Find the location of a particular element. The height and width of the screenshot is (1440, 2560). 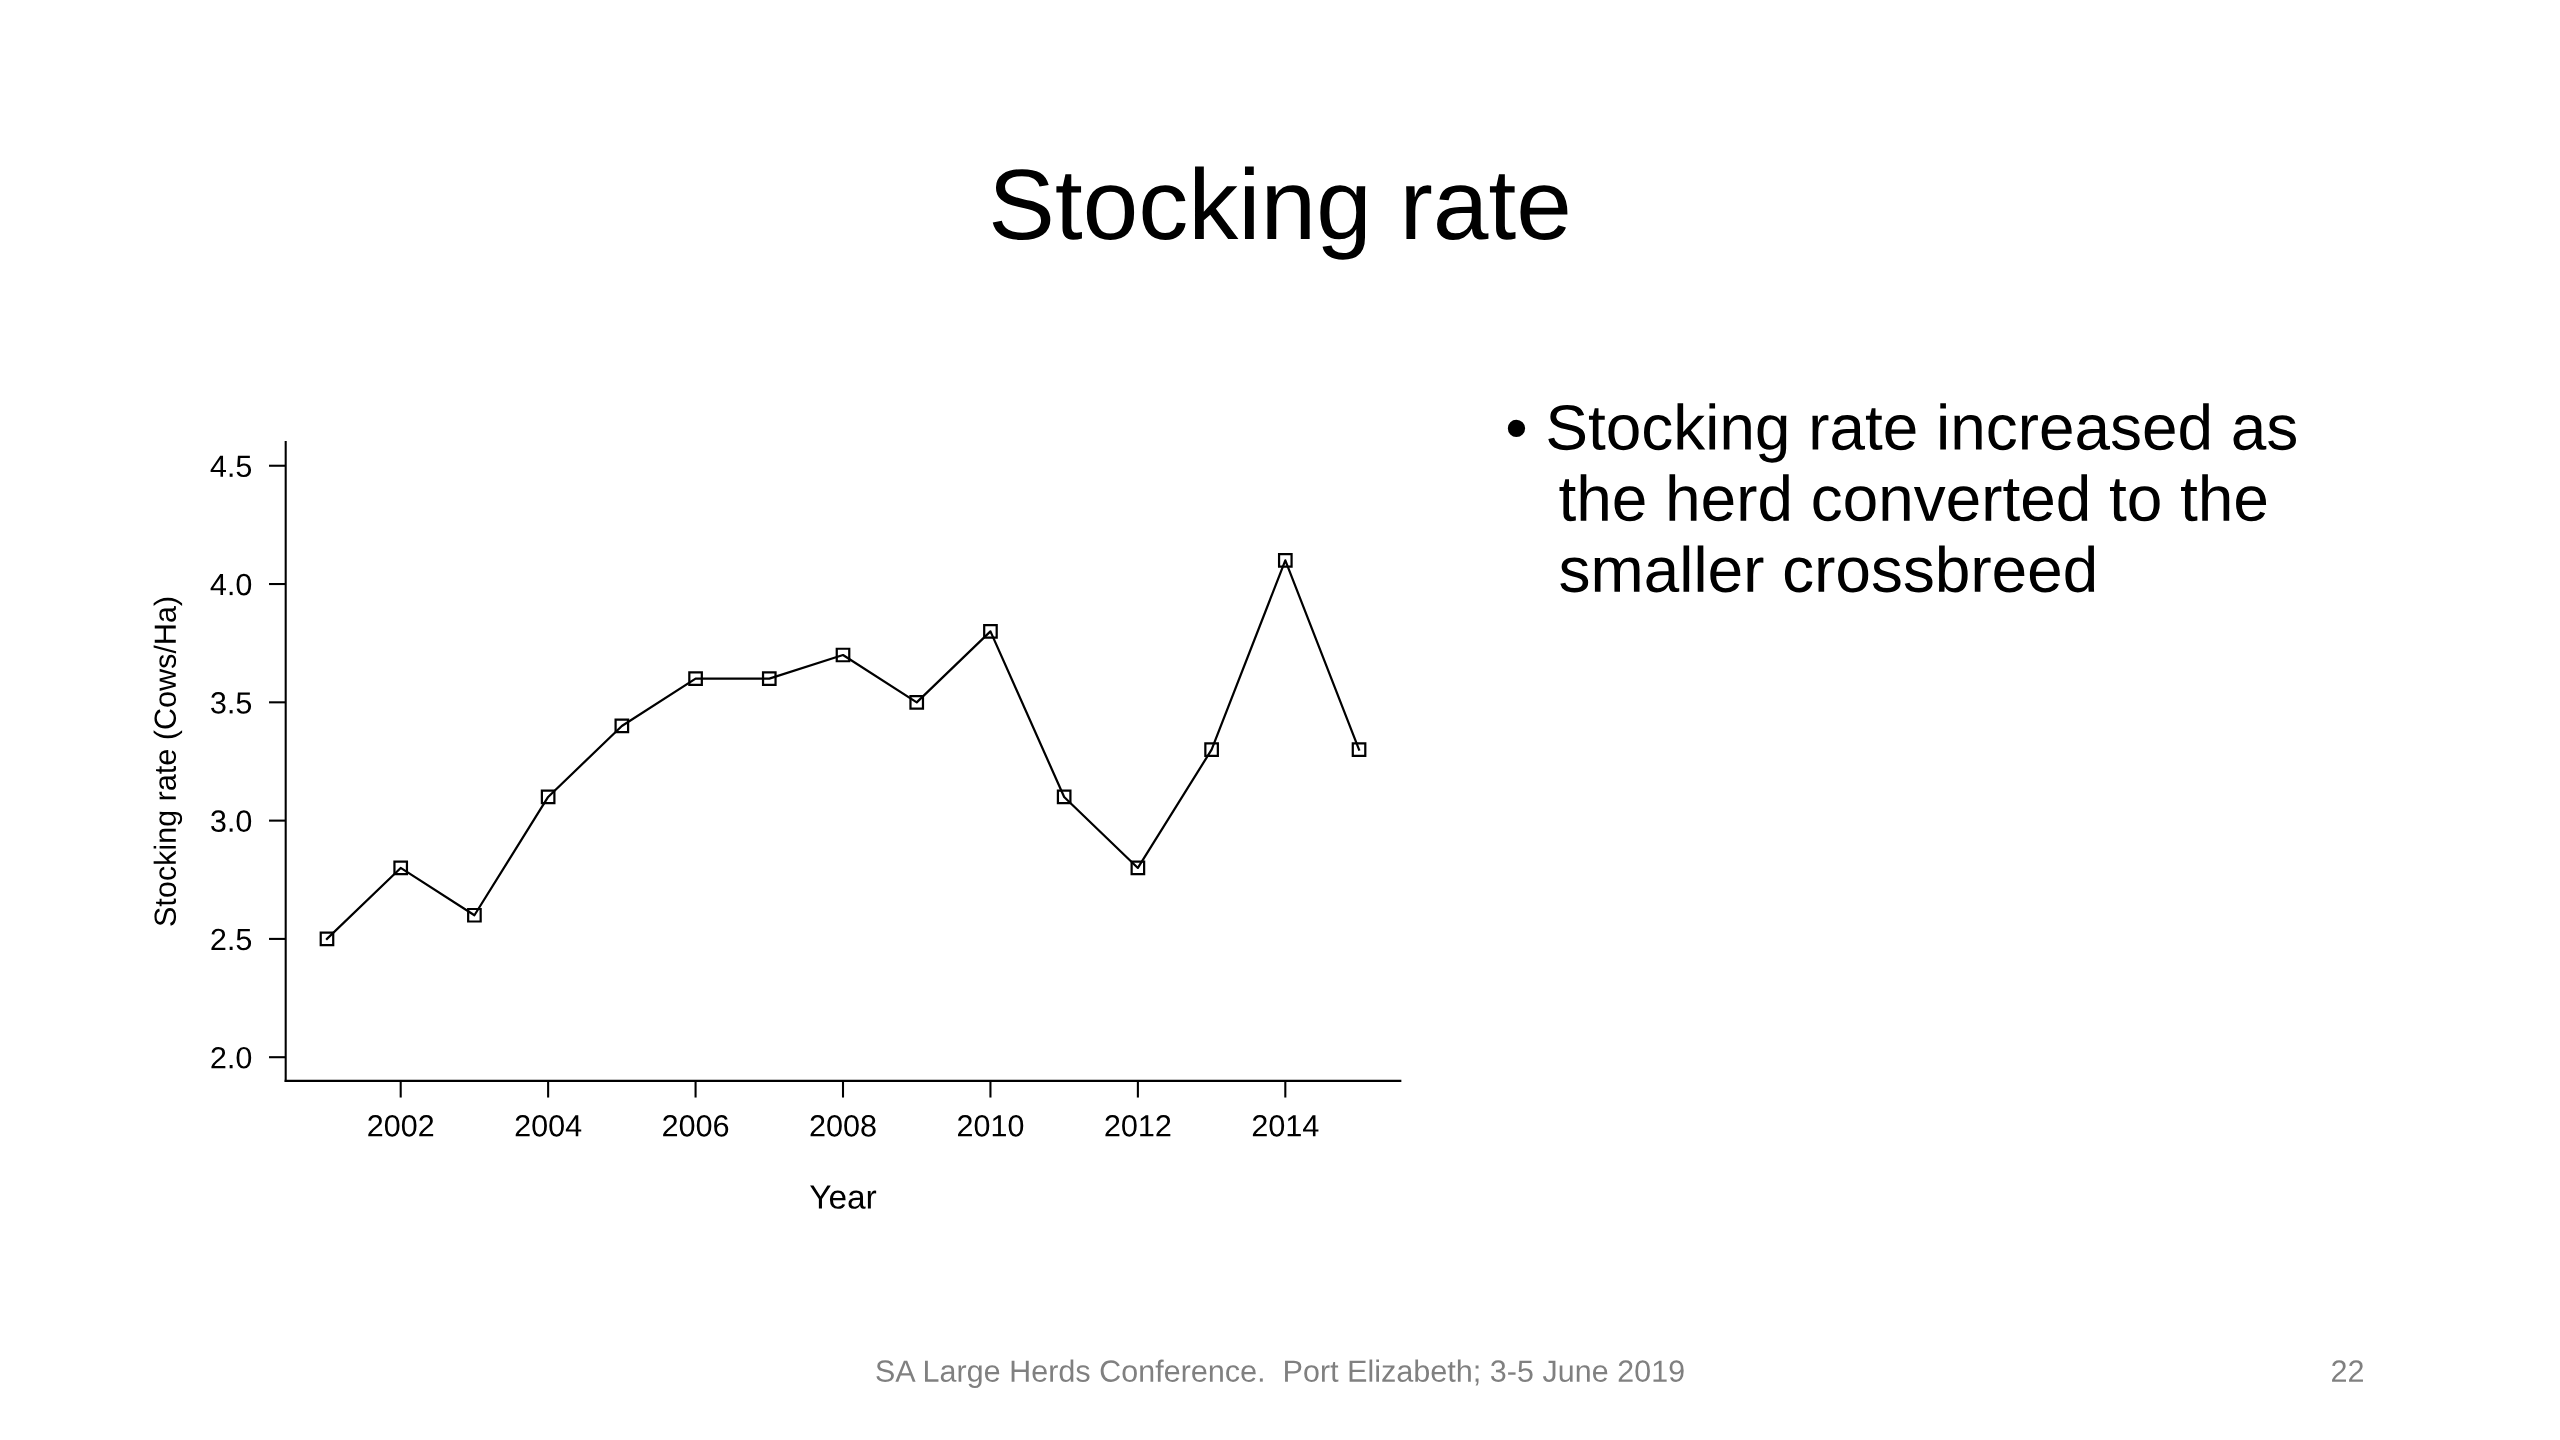

x-tick-label: 2012 is located at coordinates (1138, 1126).